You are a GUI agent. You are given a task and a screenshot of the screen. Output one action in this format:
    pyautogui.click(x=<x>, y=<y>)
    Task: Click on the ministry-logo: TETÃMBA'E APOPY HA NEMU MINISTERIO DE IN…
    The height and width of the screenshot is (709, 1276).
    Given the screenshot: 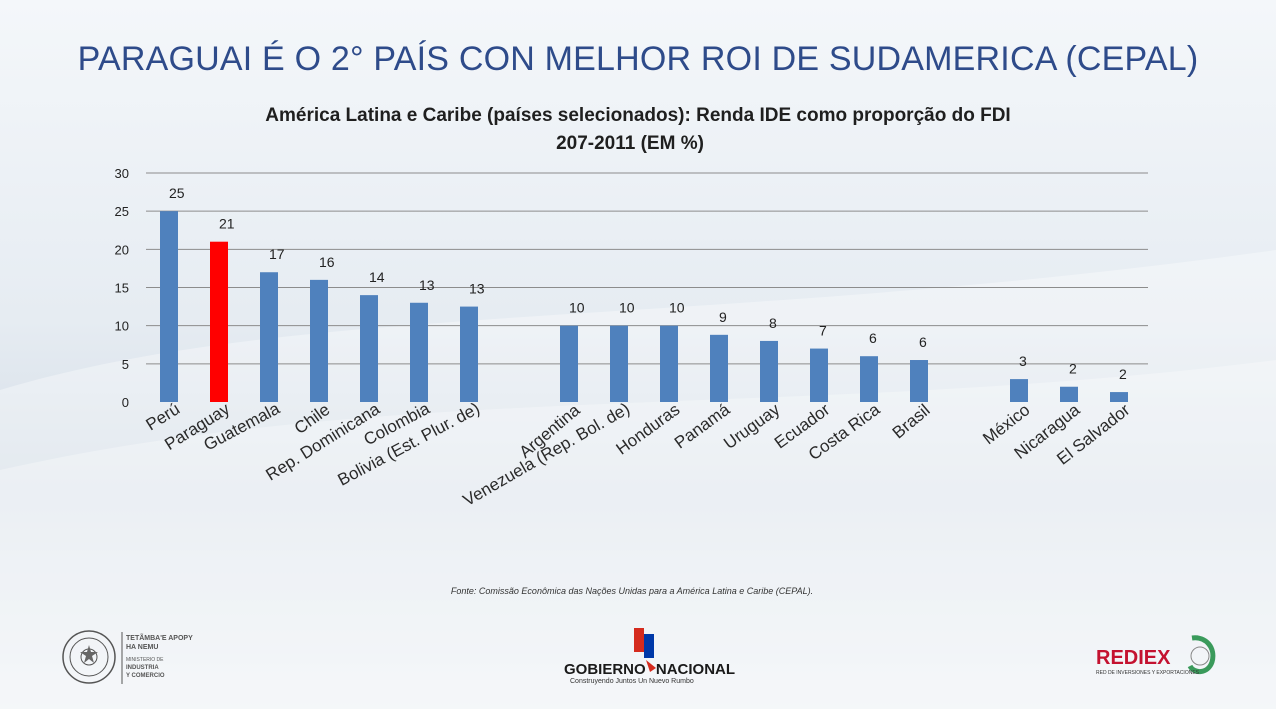 What is the action you would take?
    pyautogui.click(x=127, y=657)
    